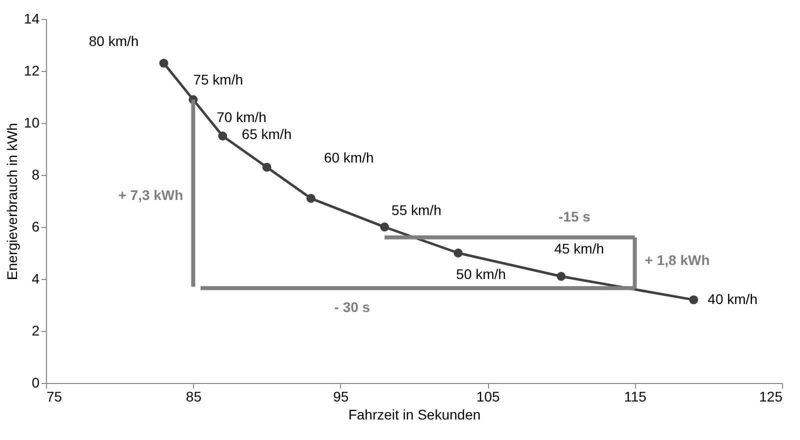 The height and width of the screenshot is (440, 800). Describe the element at coordinates (54, 396) in the screenshot. I see `x-tick-label: 75` at that location.